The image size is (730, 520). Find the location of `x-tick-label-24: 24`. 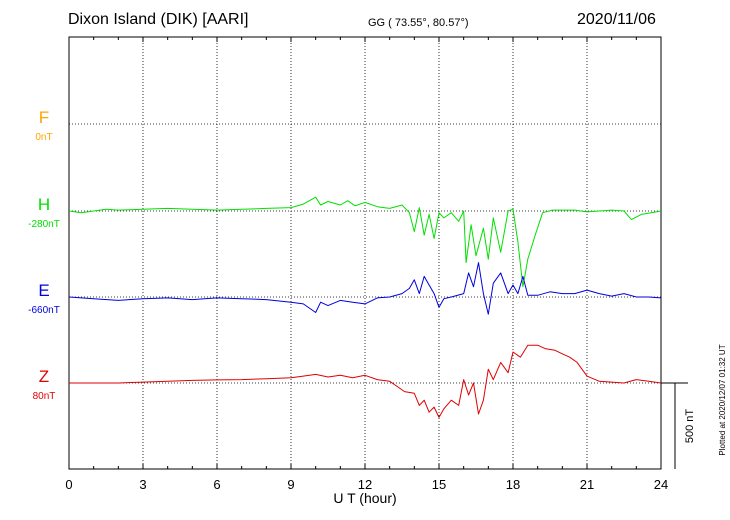

x-tick-label-24: 24 is located at coordinates (661, 484).